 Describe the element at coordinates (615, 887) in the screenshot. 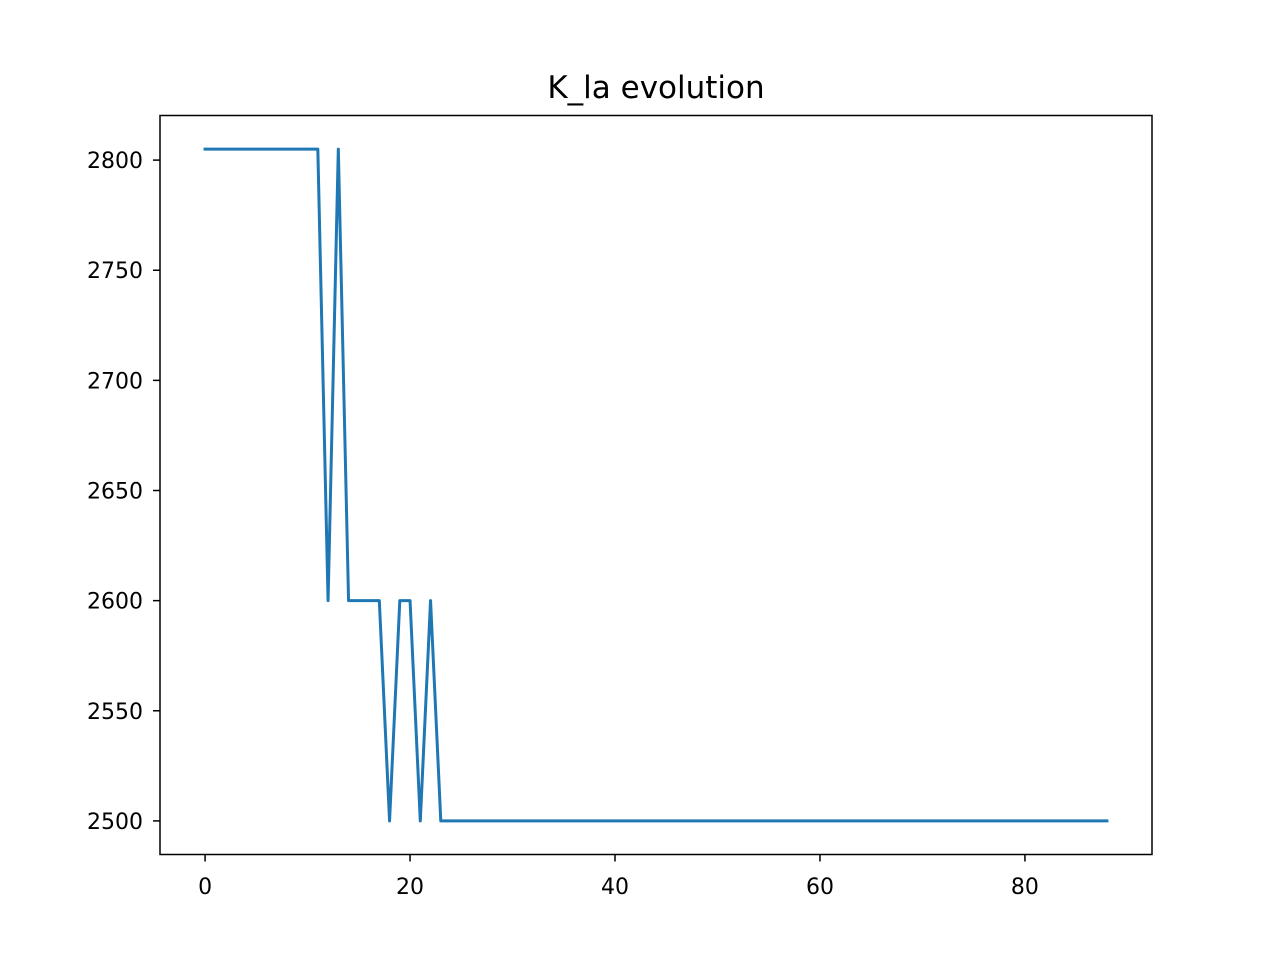

I see `x-tick-label: 40` at that location.